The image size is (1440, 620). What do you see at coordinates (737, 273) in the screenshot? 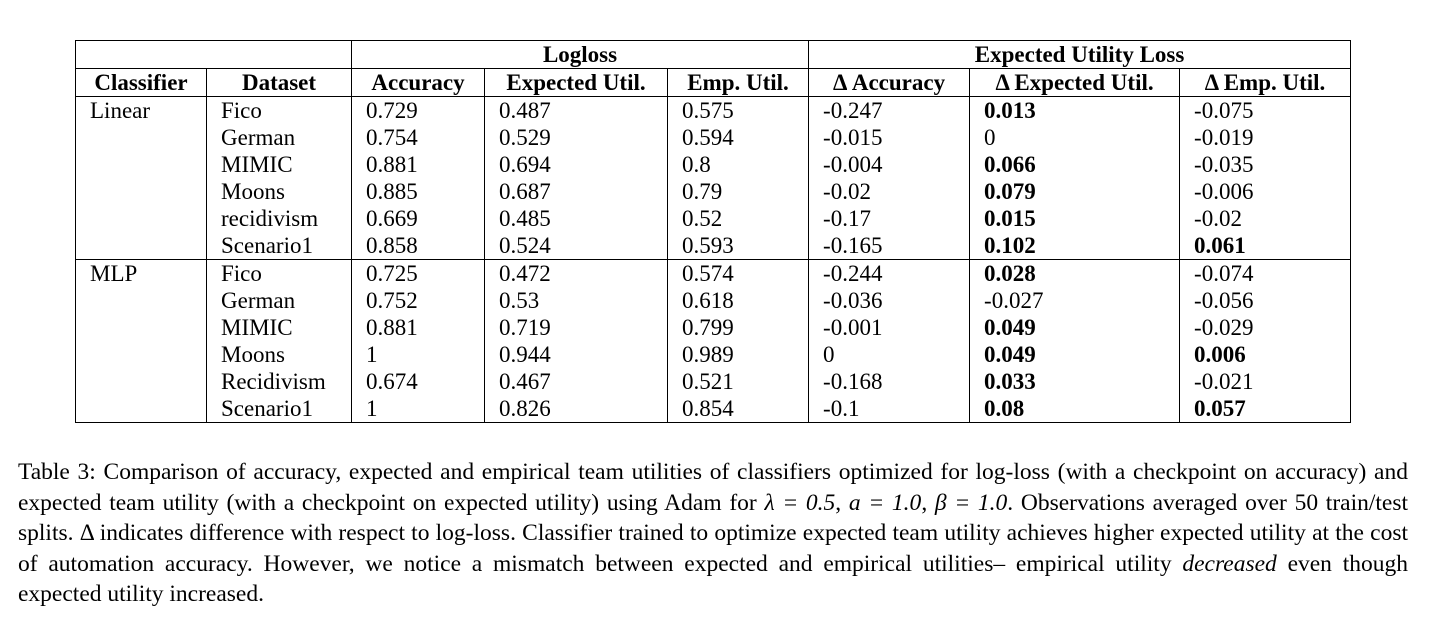
I see `value-cell: 0.574` at bounding box center [737, 273].